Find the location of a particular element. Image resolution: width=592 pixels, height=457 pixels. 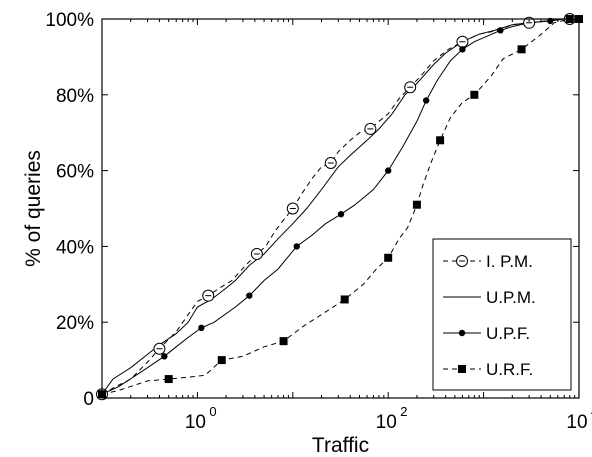

x-tick-label: 10² is located at coordinates (392, 418).